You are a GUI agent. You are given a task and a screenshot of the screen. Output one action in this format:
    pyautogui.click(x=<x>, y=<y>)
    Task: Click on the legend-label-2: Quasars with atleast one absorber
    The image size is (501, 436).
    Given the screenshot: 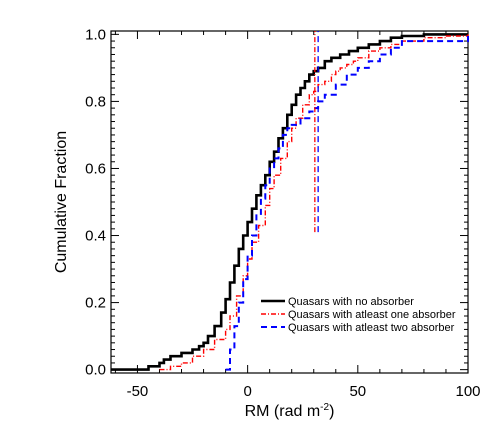 What is the action you would take?
    pyautogui.click(x=372, y=315)
    